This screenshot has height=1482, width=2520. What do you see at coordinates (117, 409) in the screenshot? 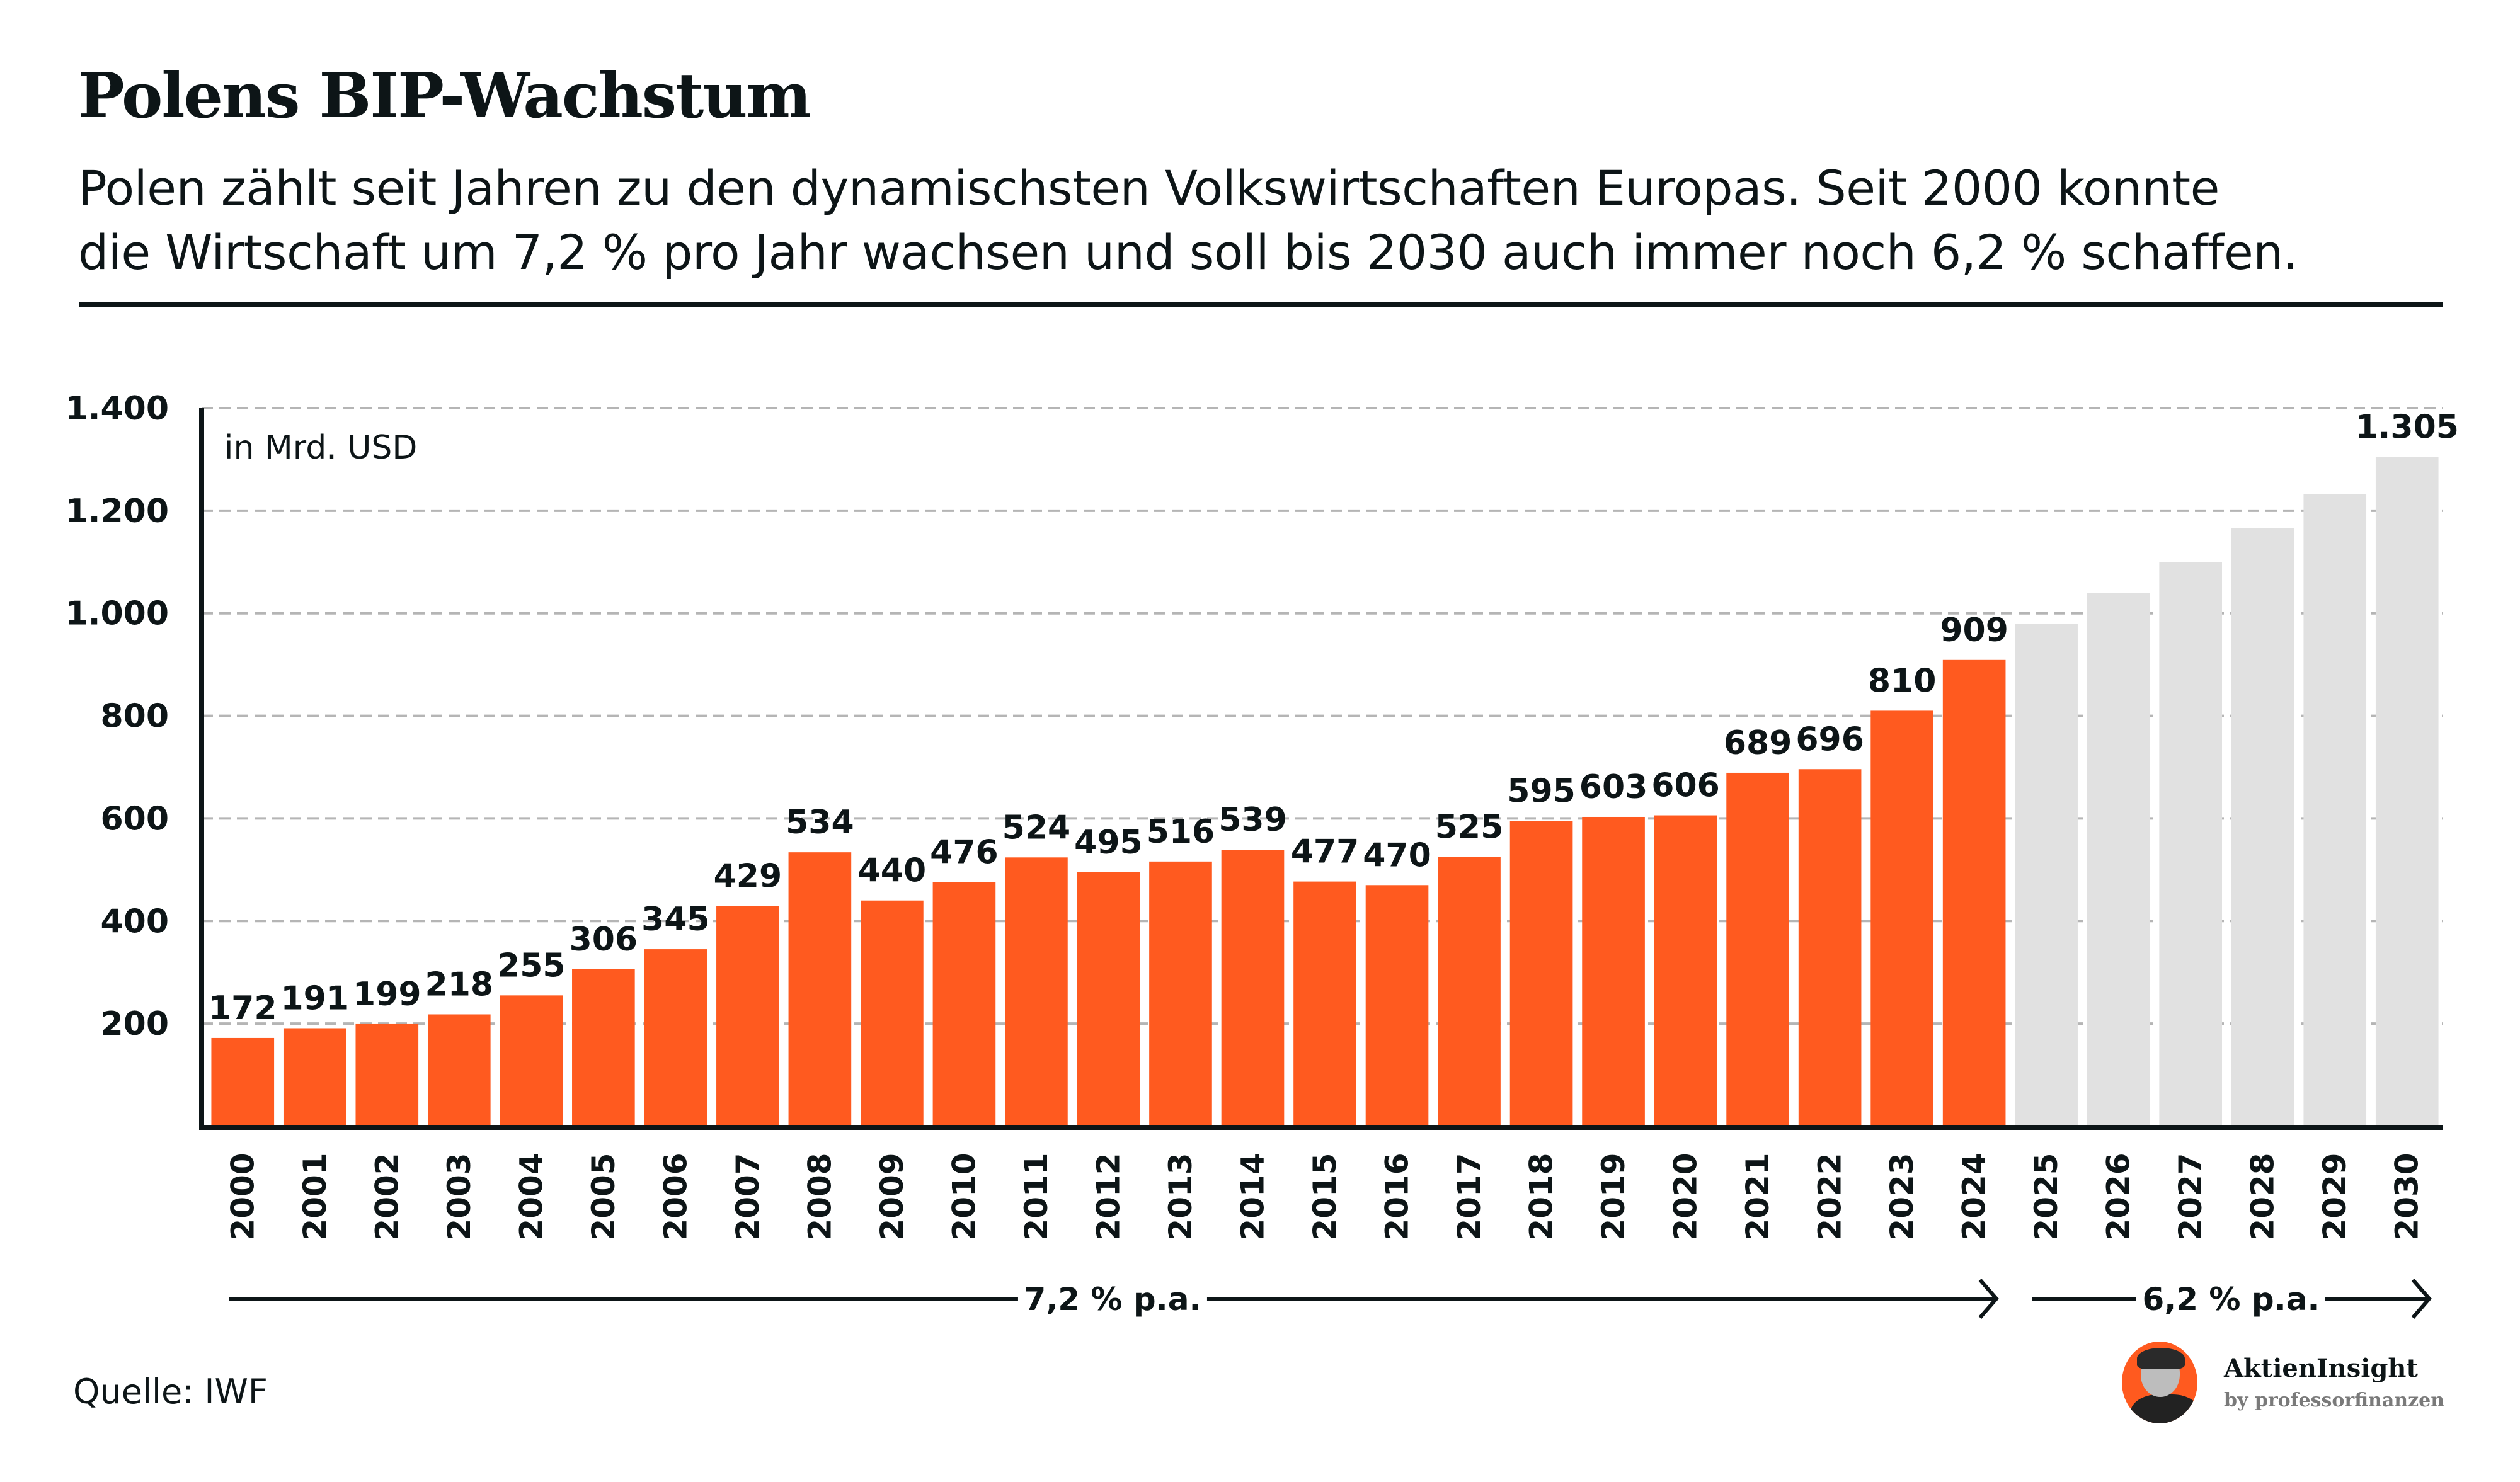
I see `y-tick-label: 1.400` at bounding box center [117, 409].